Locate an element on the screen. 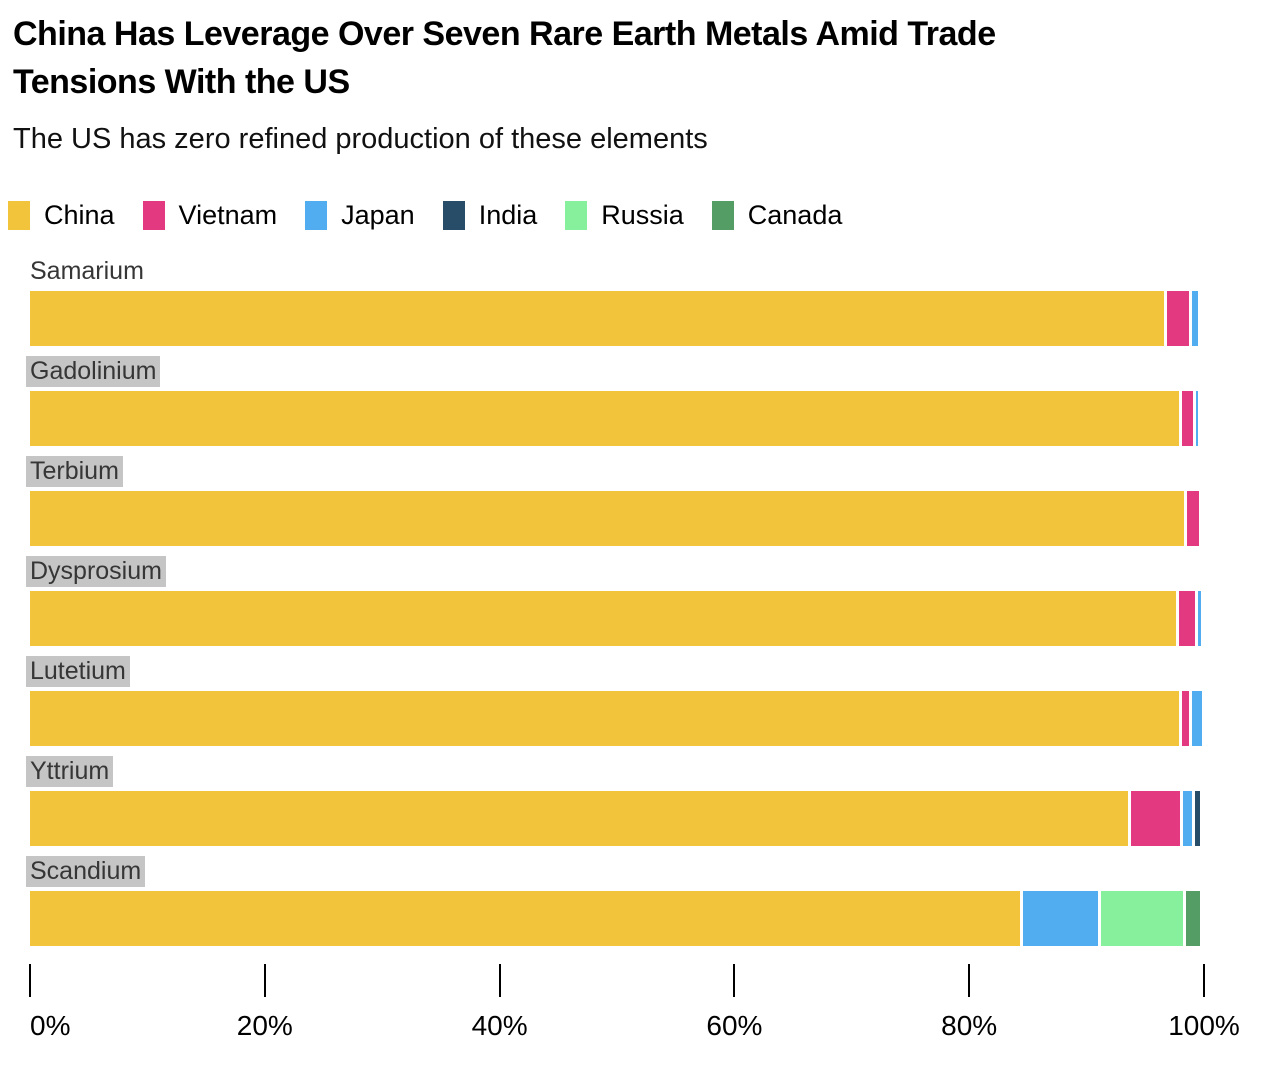 This screenshot has height=1067, width=1273. bar-row-scandium: Scandium is located at coordinates (649, 901).